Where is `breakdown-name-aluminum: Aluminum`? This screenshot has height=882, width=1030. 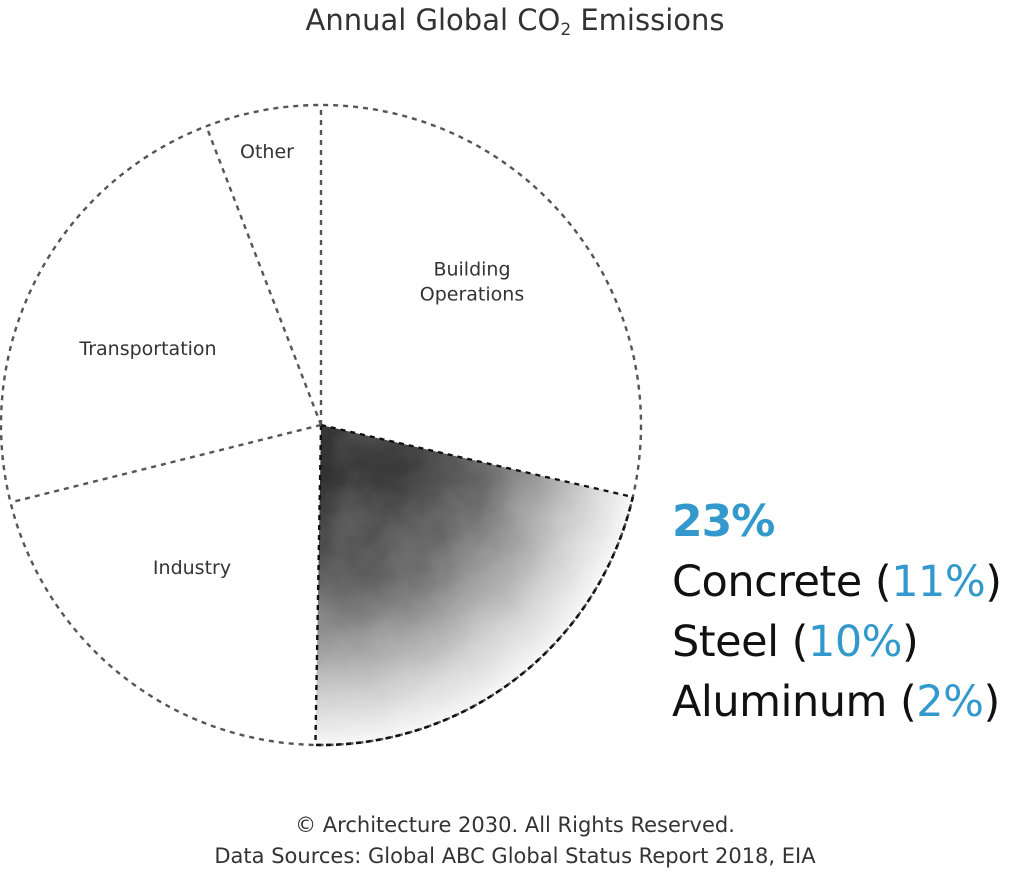
breakdown-name-aluminum: Aluminum is located at coordinates (779, 702).